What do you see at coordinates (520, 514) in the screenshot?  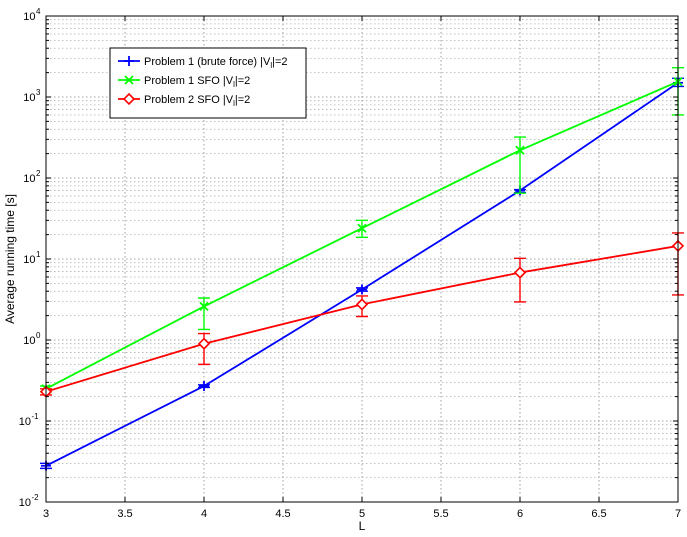 I see `x-tick-label: 6` at bounding box center [520, 514].